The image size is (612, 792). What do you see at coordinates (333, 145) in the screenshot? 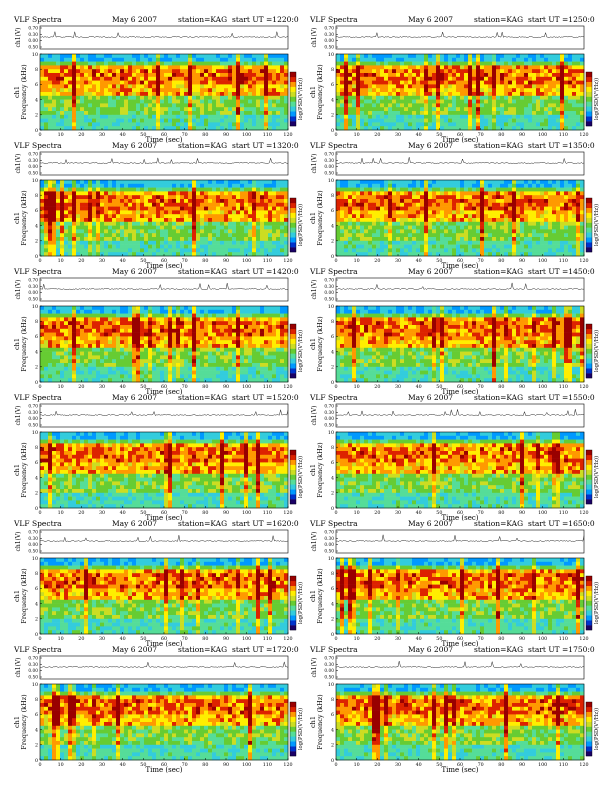
I see `panel-title: VLF Spectra` at bounding box center [333, 145].